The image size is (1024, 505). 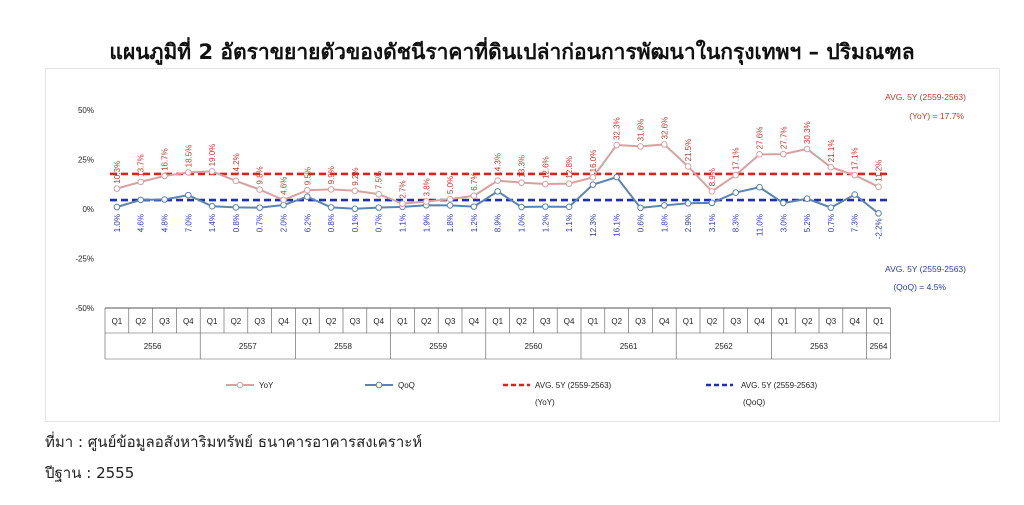 I want to click on year-tick-label: 2557, so click(x=248, y=346).